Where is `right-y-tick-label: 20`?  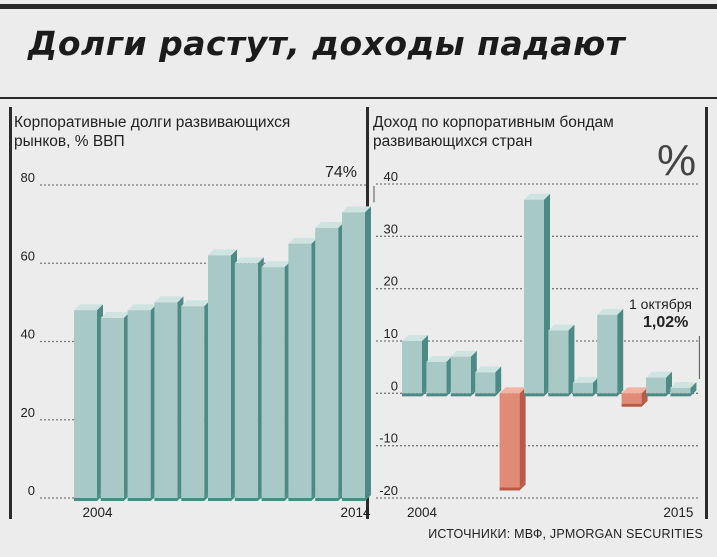
right-y-tick-label: 20 is located at coordinates (391, 281).